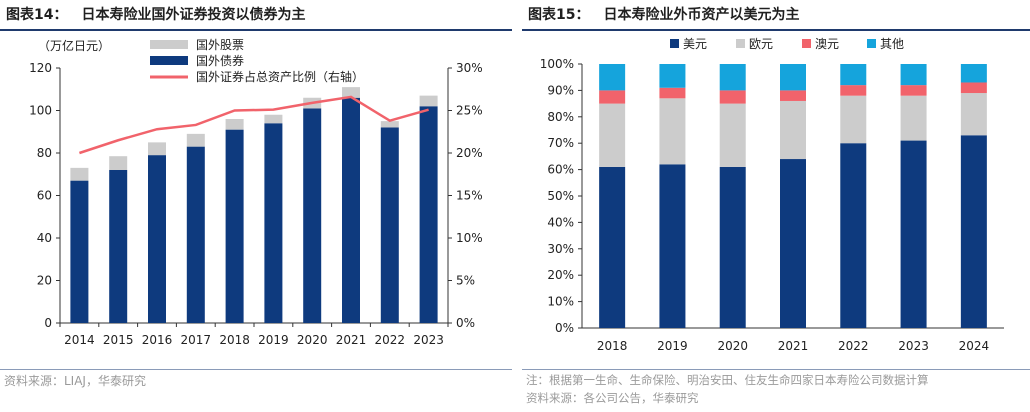 The width and height of the screenshot is (1030, 412). Describe the element at coordinates (44, 153) in the screenshot. I see `y-tick-label: 80` at that location.